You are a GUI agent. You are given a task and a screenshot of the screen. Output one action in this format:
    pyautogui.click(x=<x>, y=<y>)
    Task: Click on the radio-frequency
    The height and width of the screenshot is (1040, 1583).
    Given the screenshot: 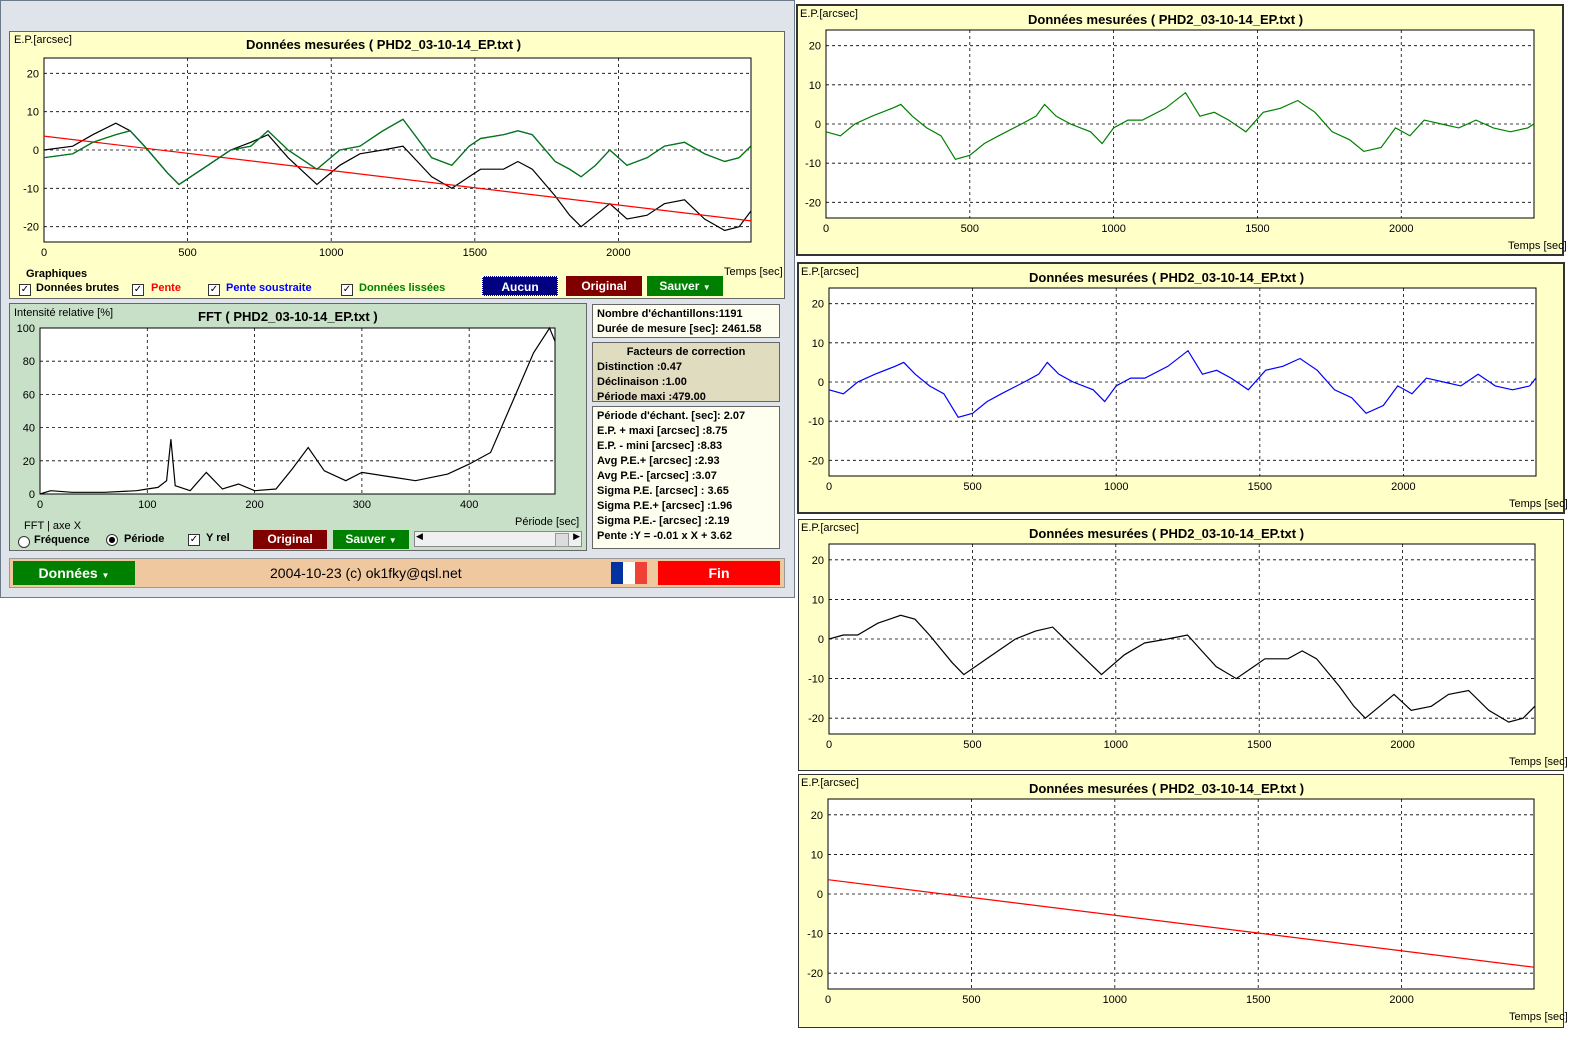 What is the action you would take?
    pyautogui.click(x=24, y=542)
    